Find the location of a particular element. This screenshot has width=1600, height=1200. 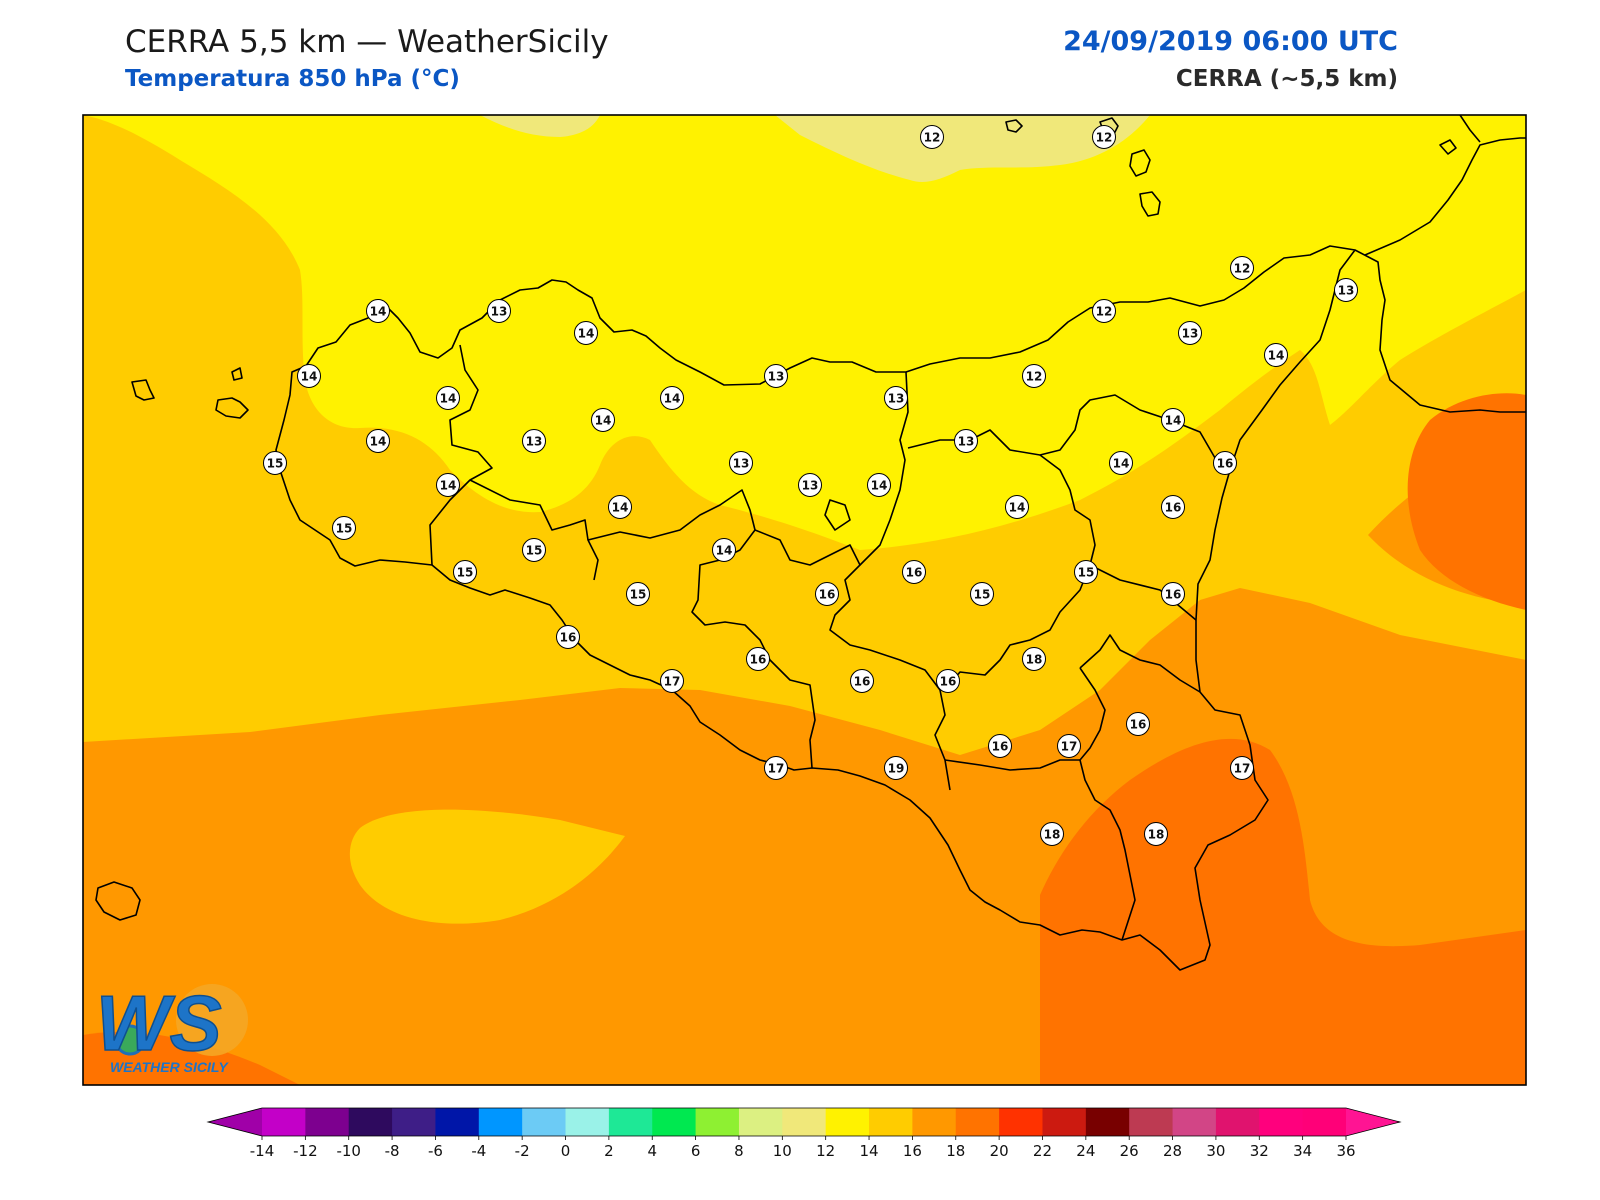

colorbar-tick-label: 20 is located at coordinates (999, 1151).